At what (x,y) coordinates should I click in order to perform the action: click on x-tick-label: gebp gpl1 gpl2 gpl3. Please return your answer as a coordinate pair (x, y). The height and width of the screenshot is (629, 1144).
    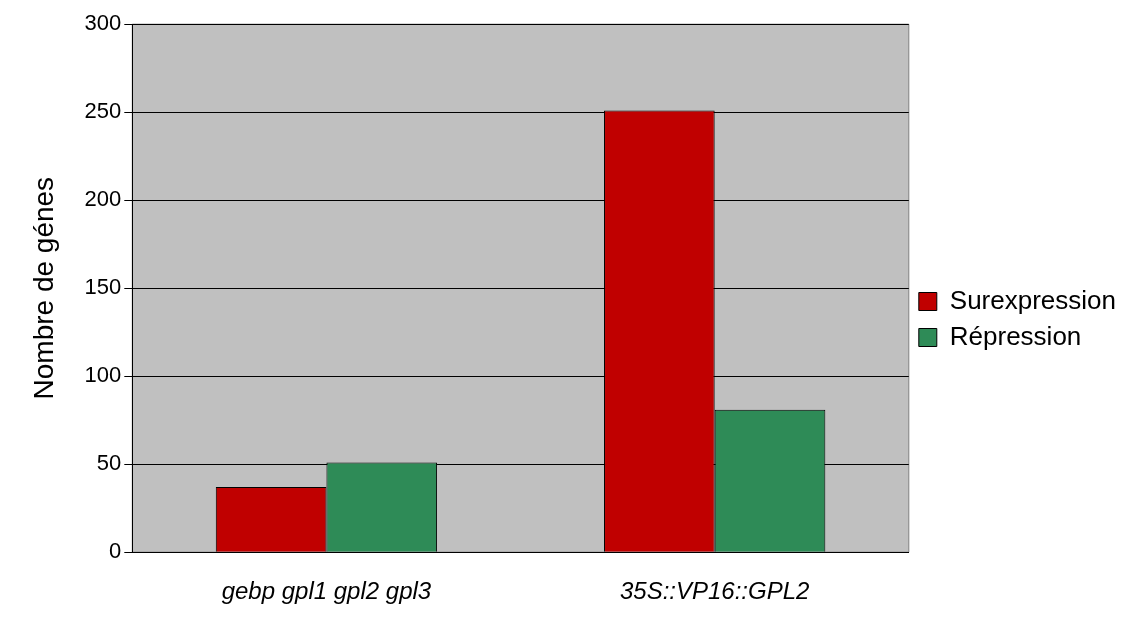
    Looking at the image, I should click on (326, 591).